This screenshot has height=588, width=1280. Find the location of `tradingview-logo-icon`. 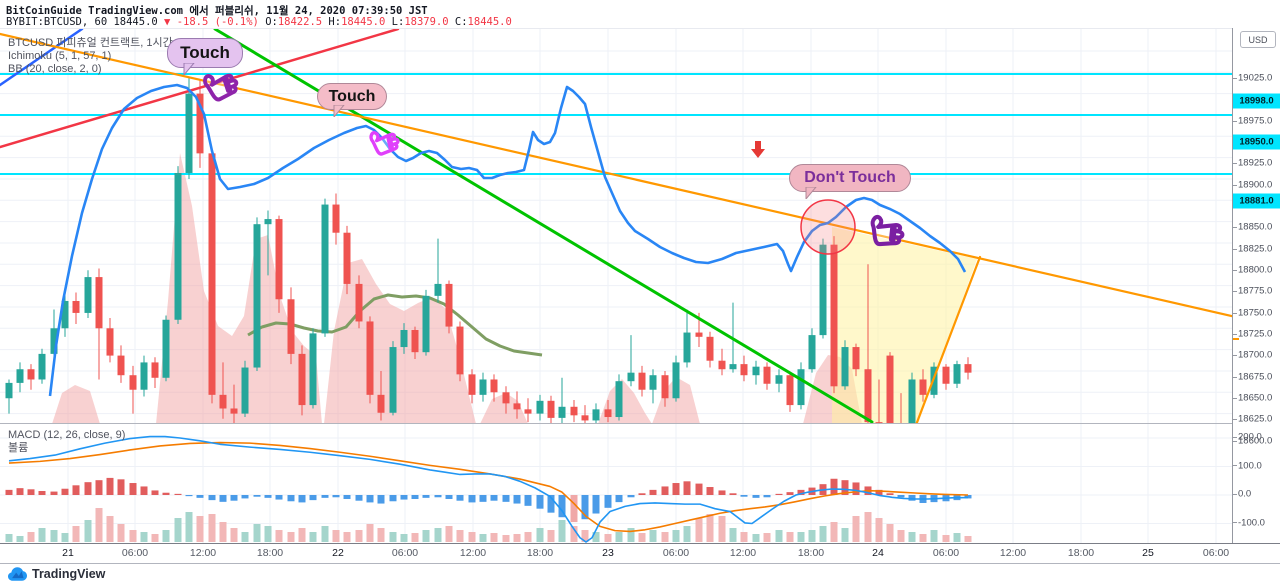

tradingview-logo-icon is located at coordinates (17, 574).